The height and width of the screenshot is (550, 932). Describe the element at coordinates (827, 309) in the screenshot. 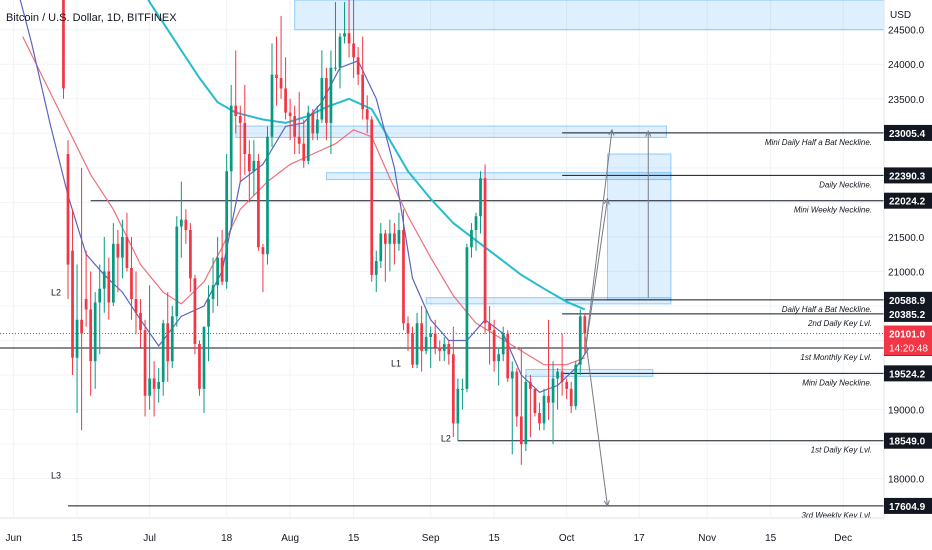

I see `level-annotation: Daily Half a Bat Neckline.` at that location.